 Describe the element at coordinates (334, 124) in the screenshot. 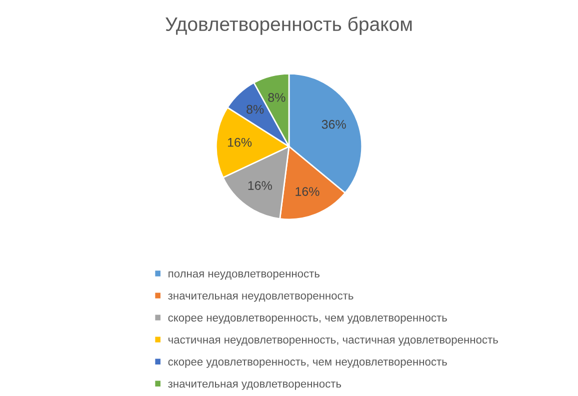

I see `data-label: 36%` at that location.